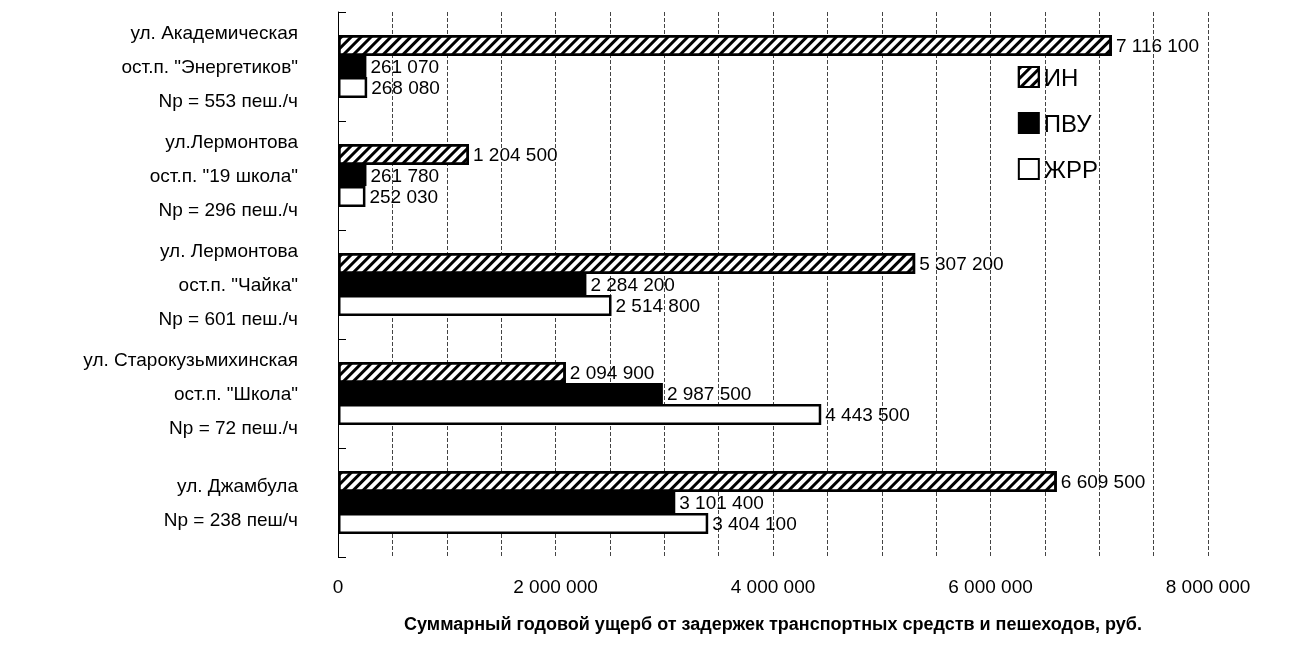  Describe the element at coordinates (632, 284) in the screenshot. I see `data-label: 2 284 200` at that location.